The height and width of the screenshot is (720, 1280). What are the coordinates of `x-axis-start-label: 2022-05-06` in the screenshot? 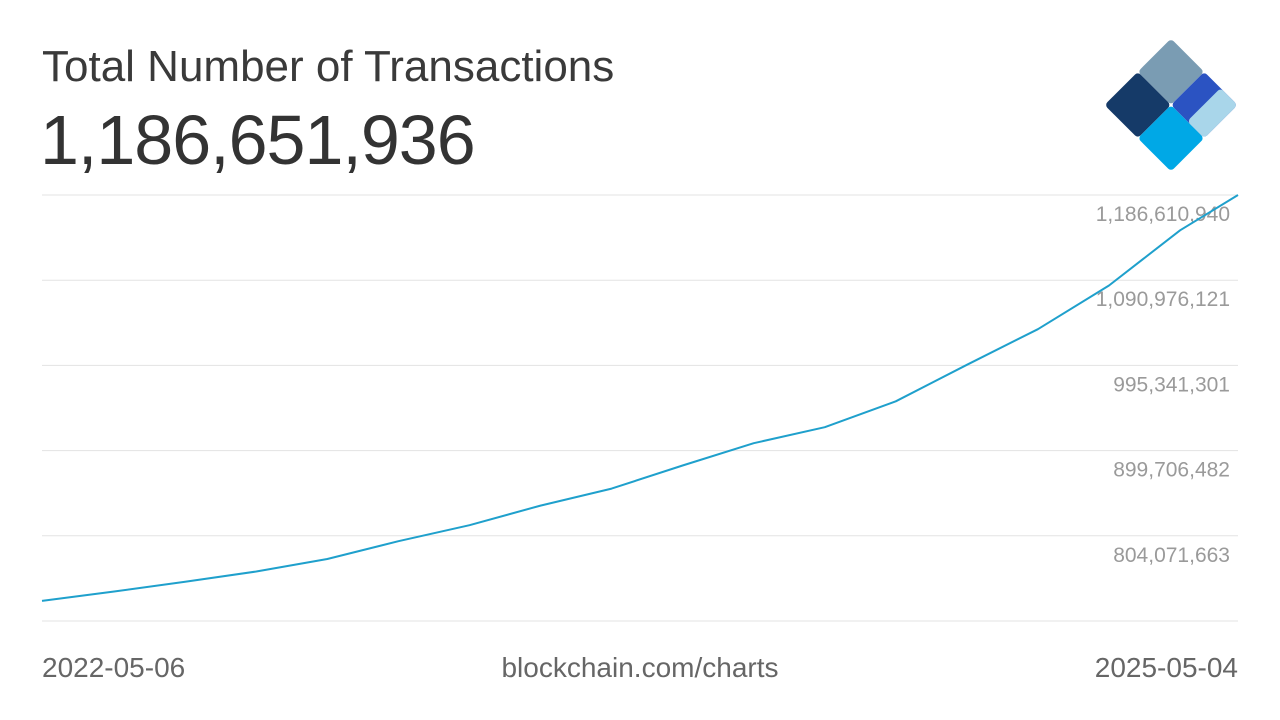 It's located at (114, 667).